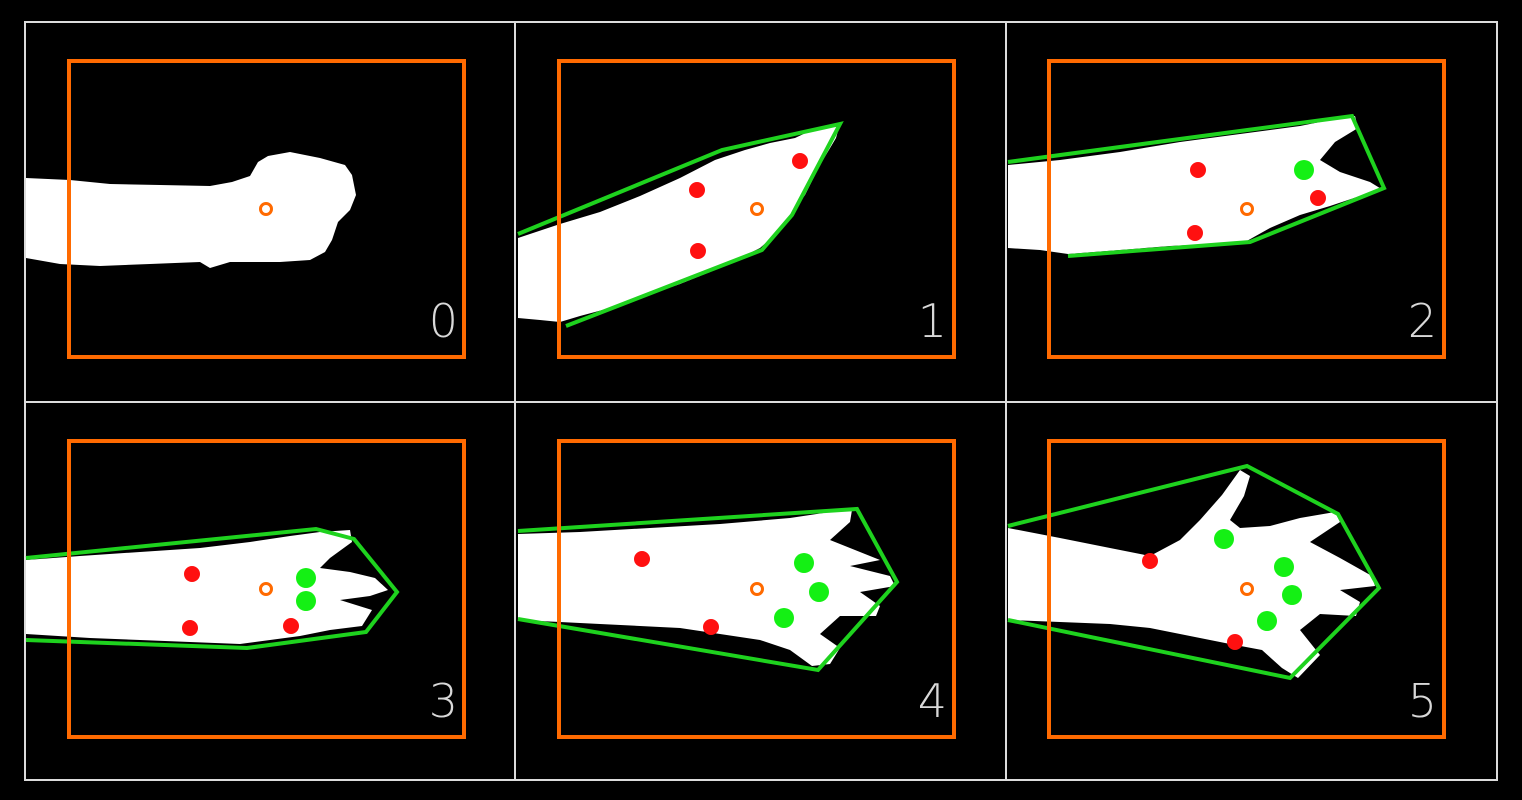 The width and height of the screenshot is (1522, 800). I want to click on panel-4: 4, so click(736, 589).